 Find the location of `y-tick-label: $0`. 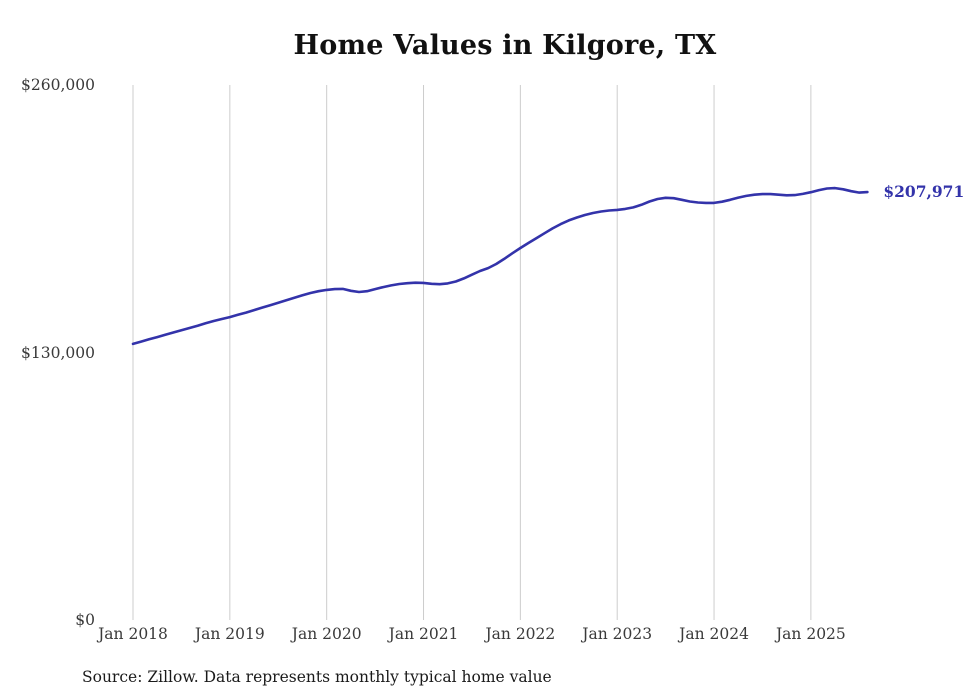

y-tick-label: $0 is located at coordinates (85, 620).